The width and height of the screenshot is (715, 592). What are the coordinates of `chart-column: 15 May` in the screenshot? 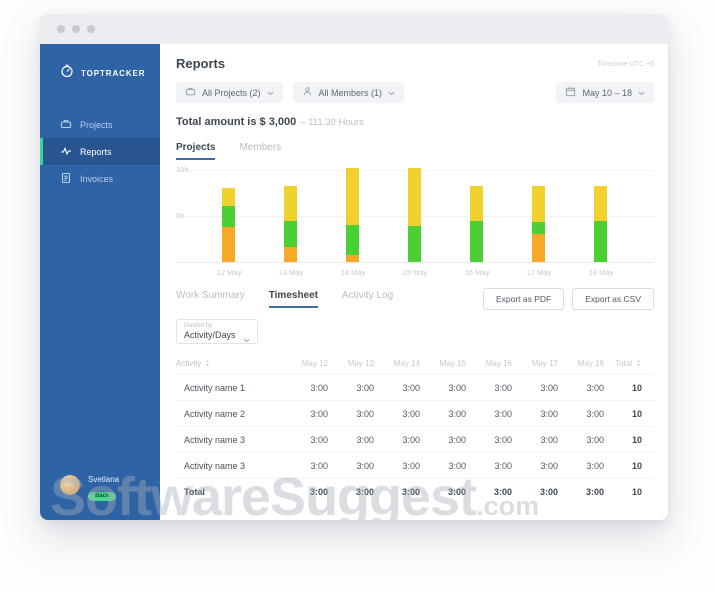 It's located at (415, 224).